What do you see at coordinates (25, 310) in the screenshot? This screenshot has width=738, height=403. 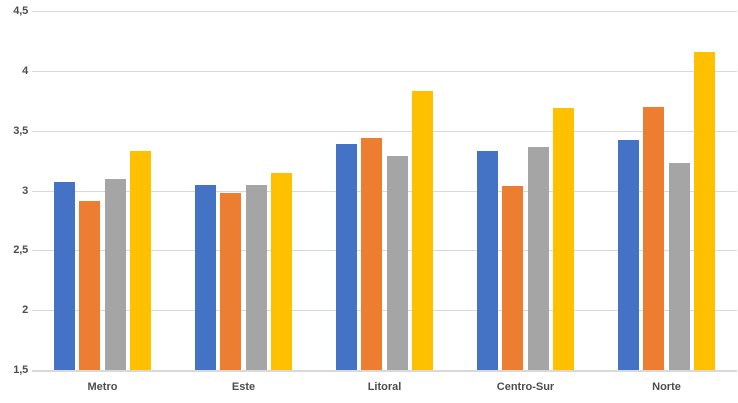 I see `y-axis-tick-label: 2` at bounding box center [25, 310].